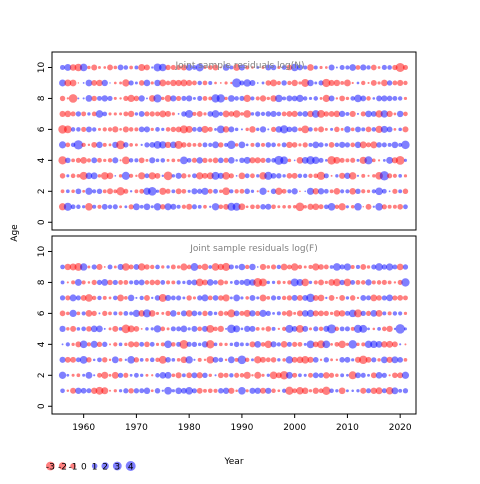  Describe the element at coordinates (44, 143) in the screenshot. I see `panel-logN-y-axis: 0 2 4 6 8 10` at that location.